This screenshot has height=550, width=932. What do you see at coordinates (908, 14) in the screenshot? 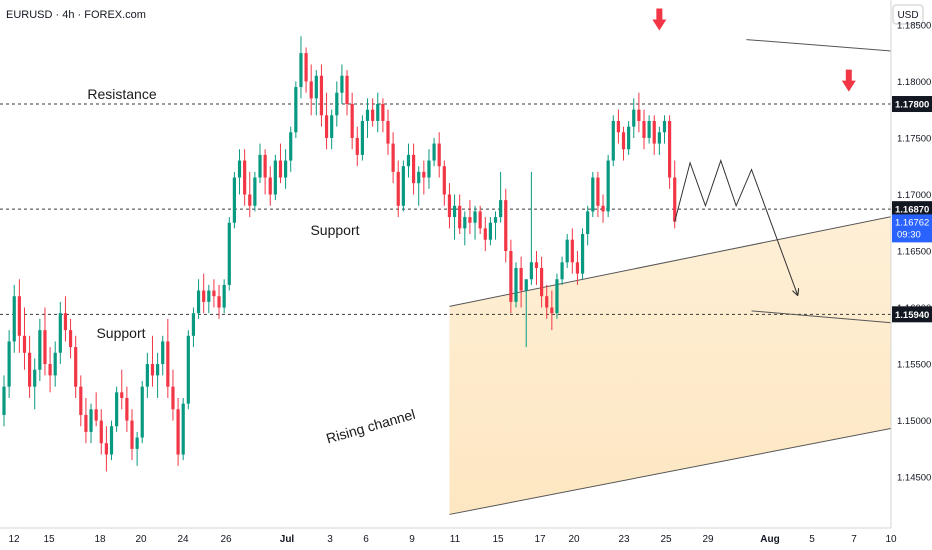
I see `currency-box` at bounding box center [908, 14].